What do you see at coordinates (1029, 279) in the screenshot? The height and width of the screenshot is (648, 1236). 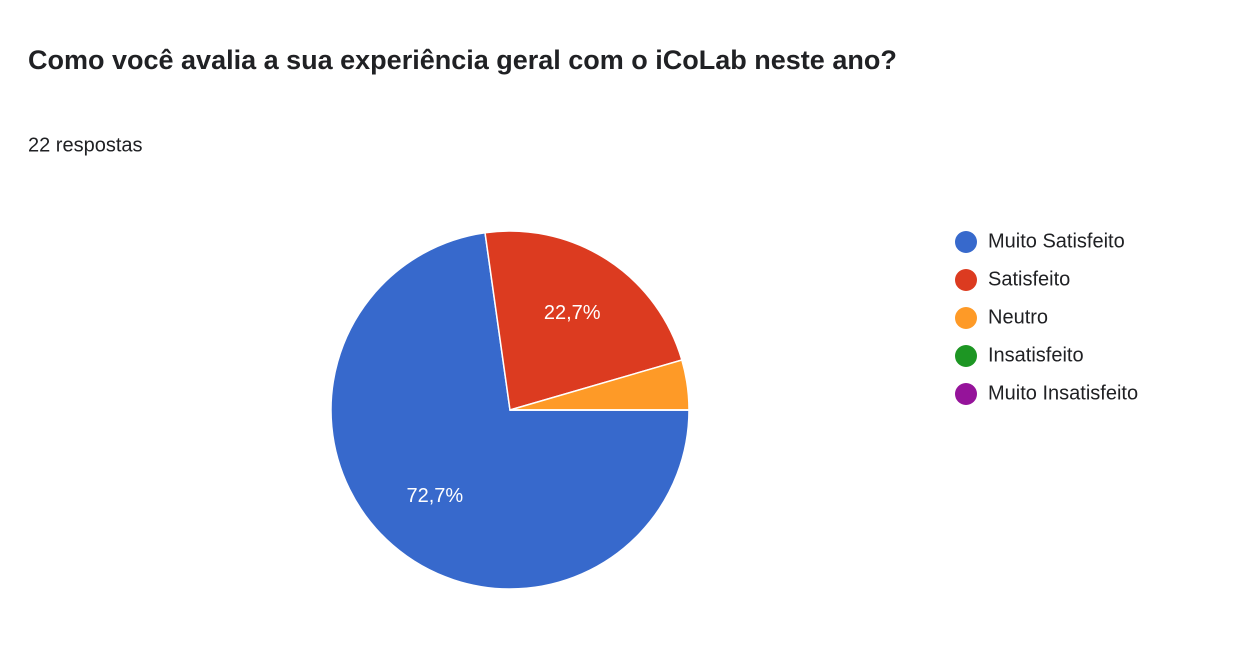 I see `legend-label: Satisfeito` at bounding box center [1029, 279].